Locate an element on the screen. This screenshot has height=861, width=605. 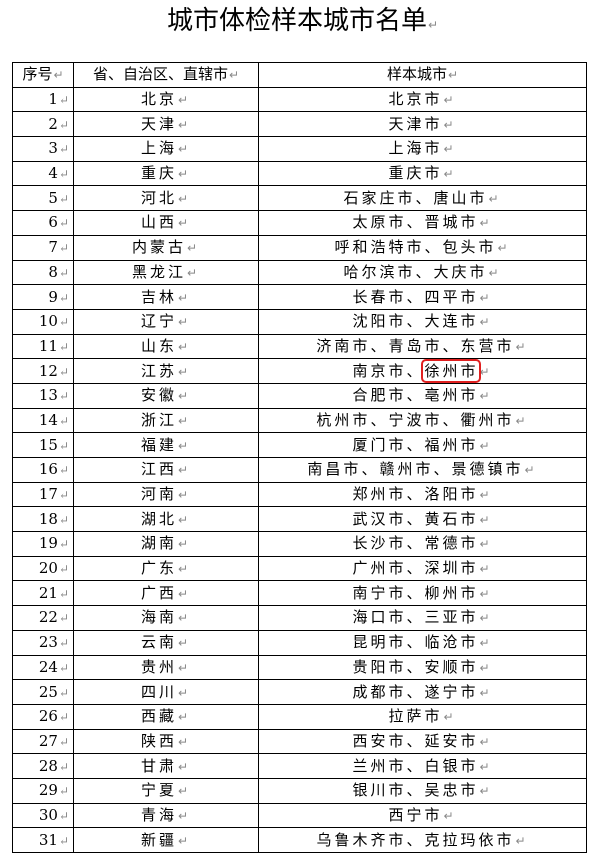
province-cell: 河北↵ is located at coordinates (166, 198).